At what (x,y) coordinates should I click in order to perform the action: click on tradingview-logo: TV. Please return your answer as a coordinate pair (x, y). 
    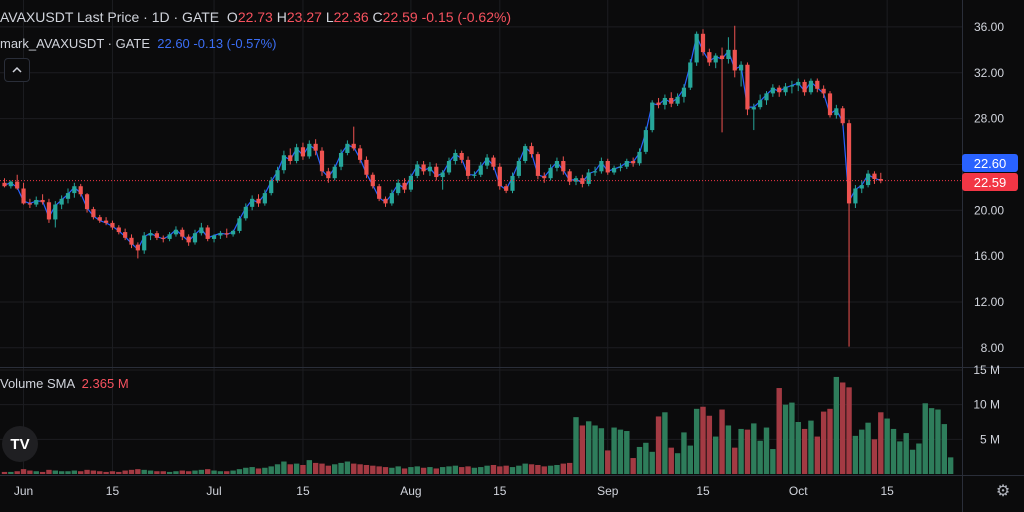
    Looking at the image, I should click on (20, 444).